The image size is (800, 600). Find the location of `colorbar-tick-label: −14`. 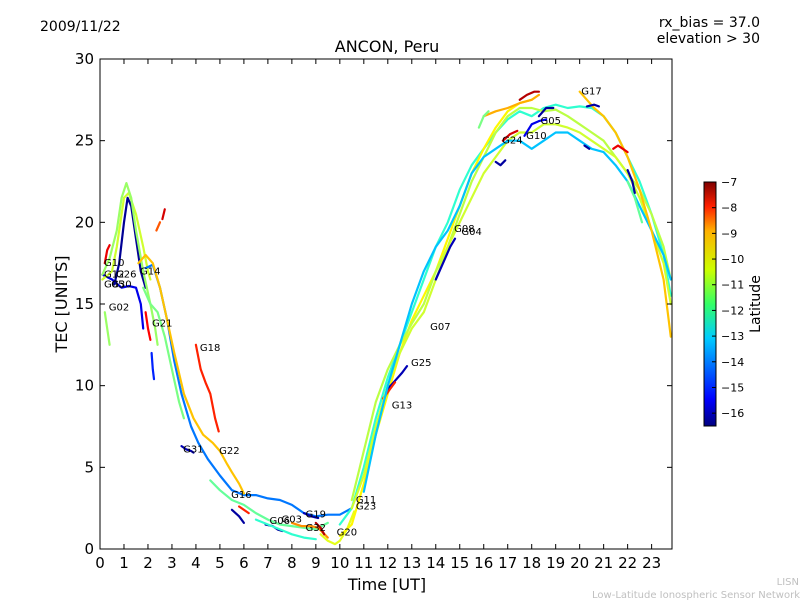

colorbar-tick-label: −14 is located at coordinates (732, 362).